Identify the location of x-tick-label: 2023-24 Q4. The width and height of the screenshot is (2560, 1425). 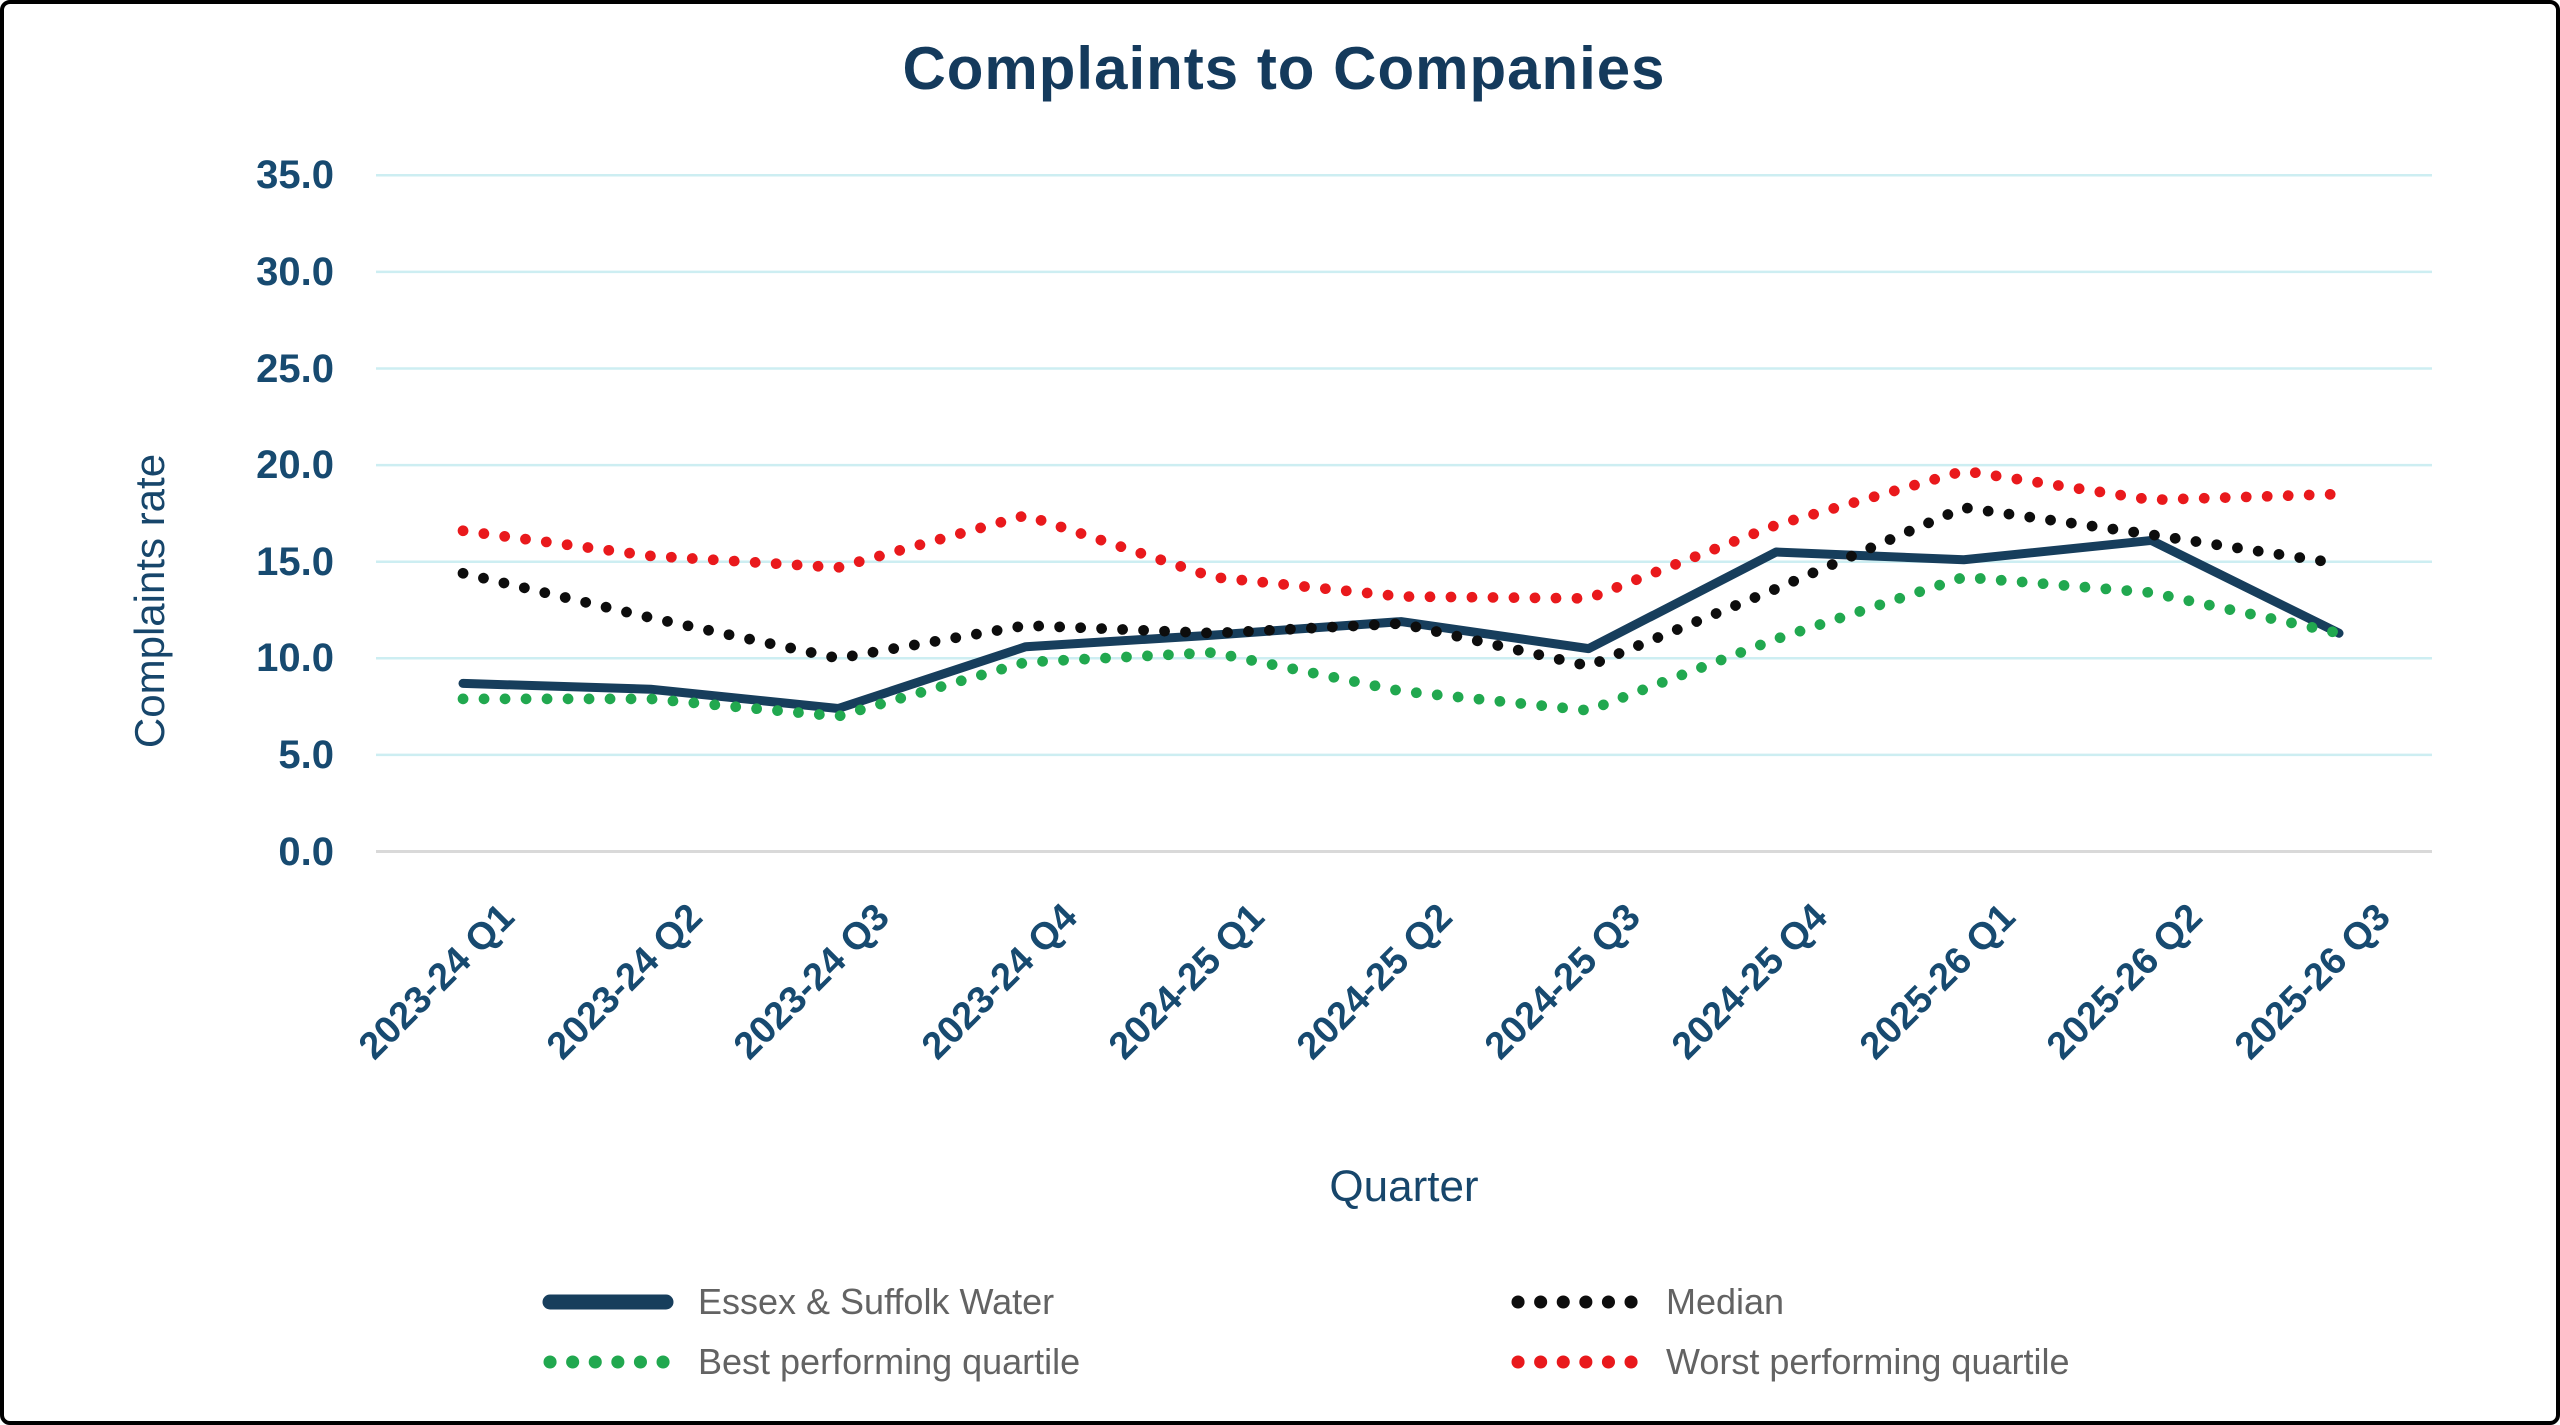
(999, 982).